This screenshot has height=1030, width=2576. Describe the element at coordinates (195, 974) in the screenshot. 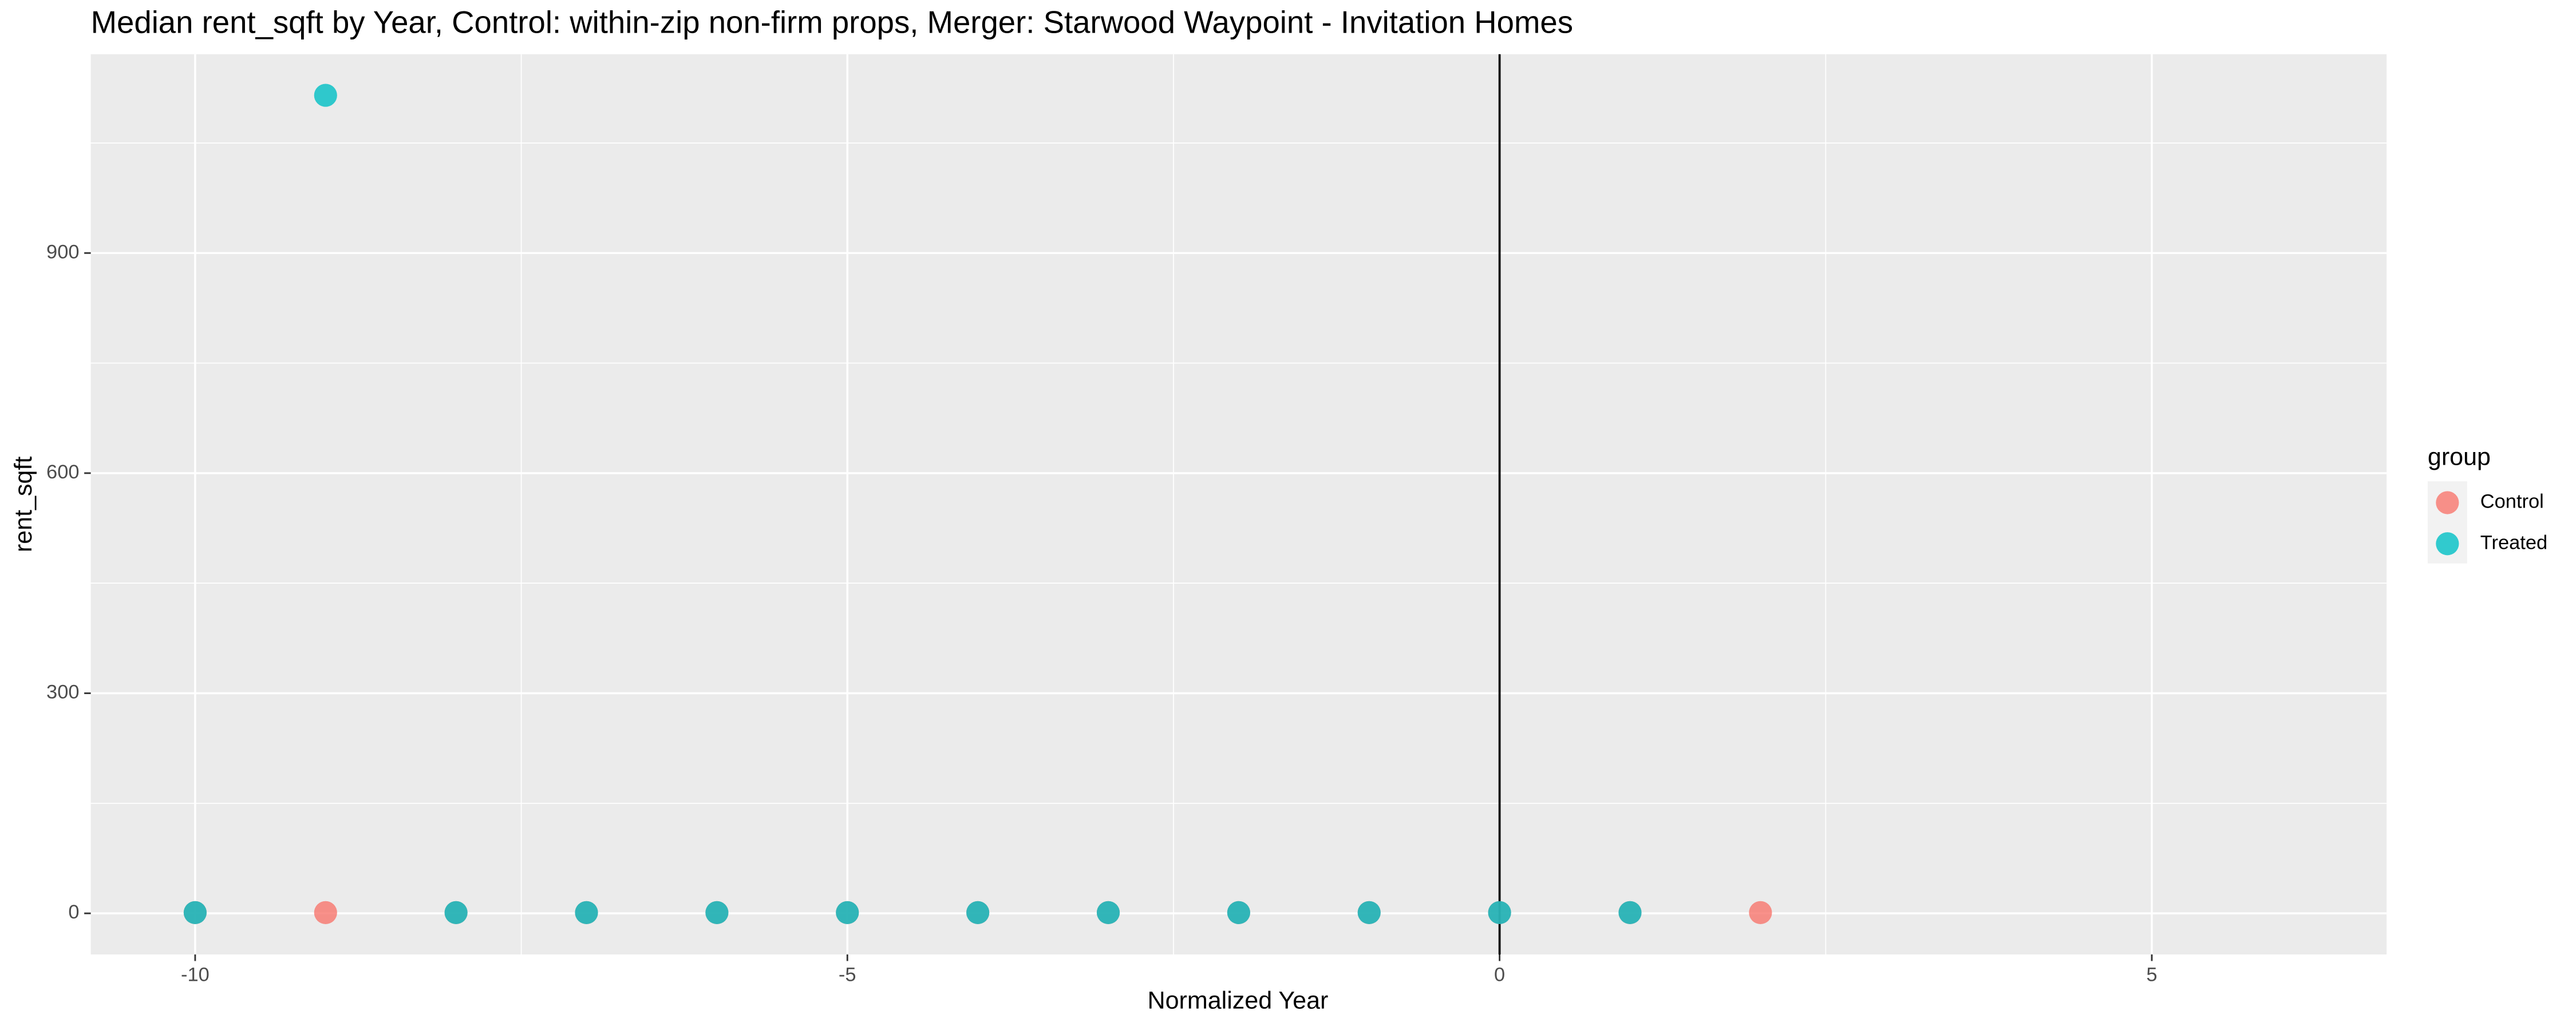

I see `x-tick-label: -10` at that location.